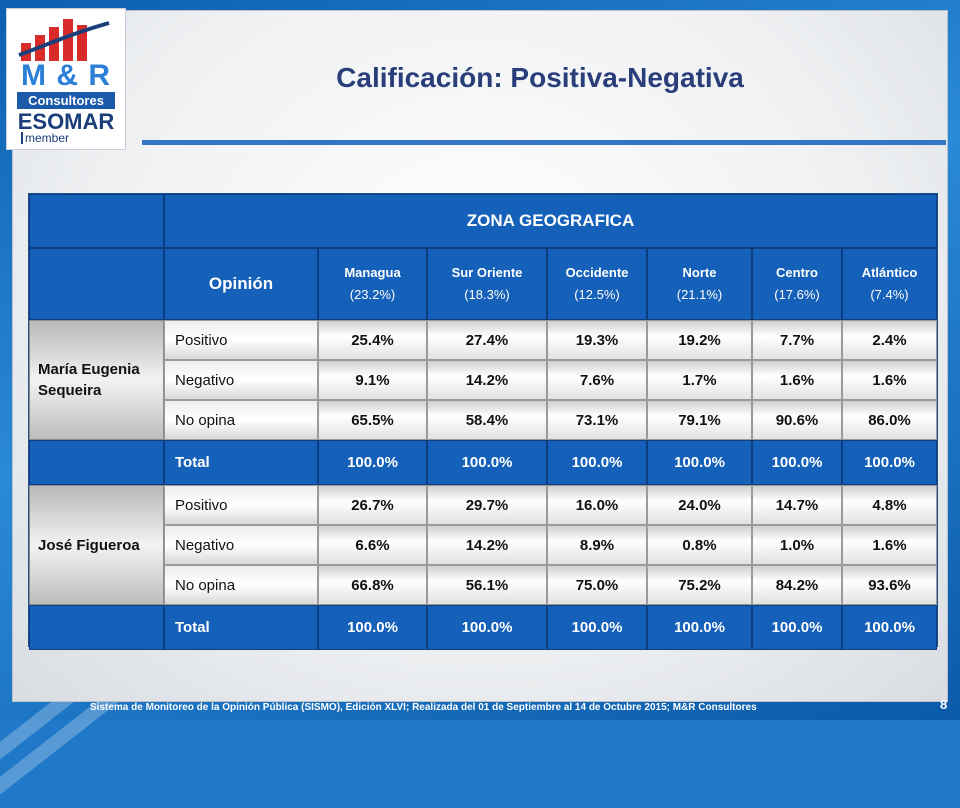  Describe the element at coordinates (487, 294) in the screenshot. I see `zone-percent: (18.3%)` at that location.